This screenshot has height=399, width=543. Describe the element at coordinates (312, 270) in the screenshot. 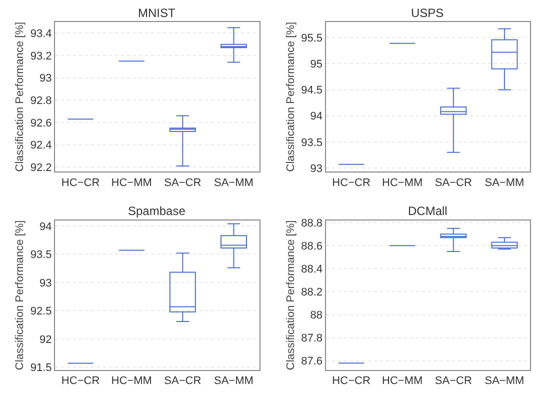

I see `y-tick-label: 88.4` at that location.